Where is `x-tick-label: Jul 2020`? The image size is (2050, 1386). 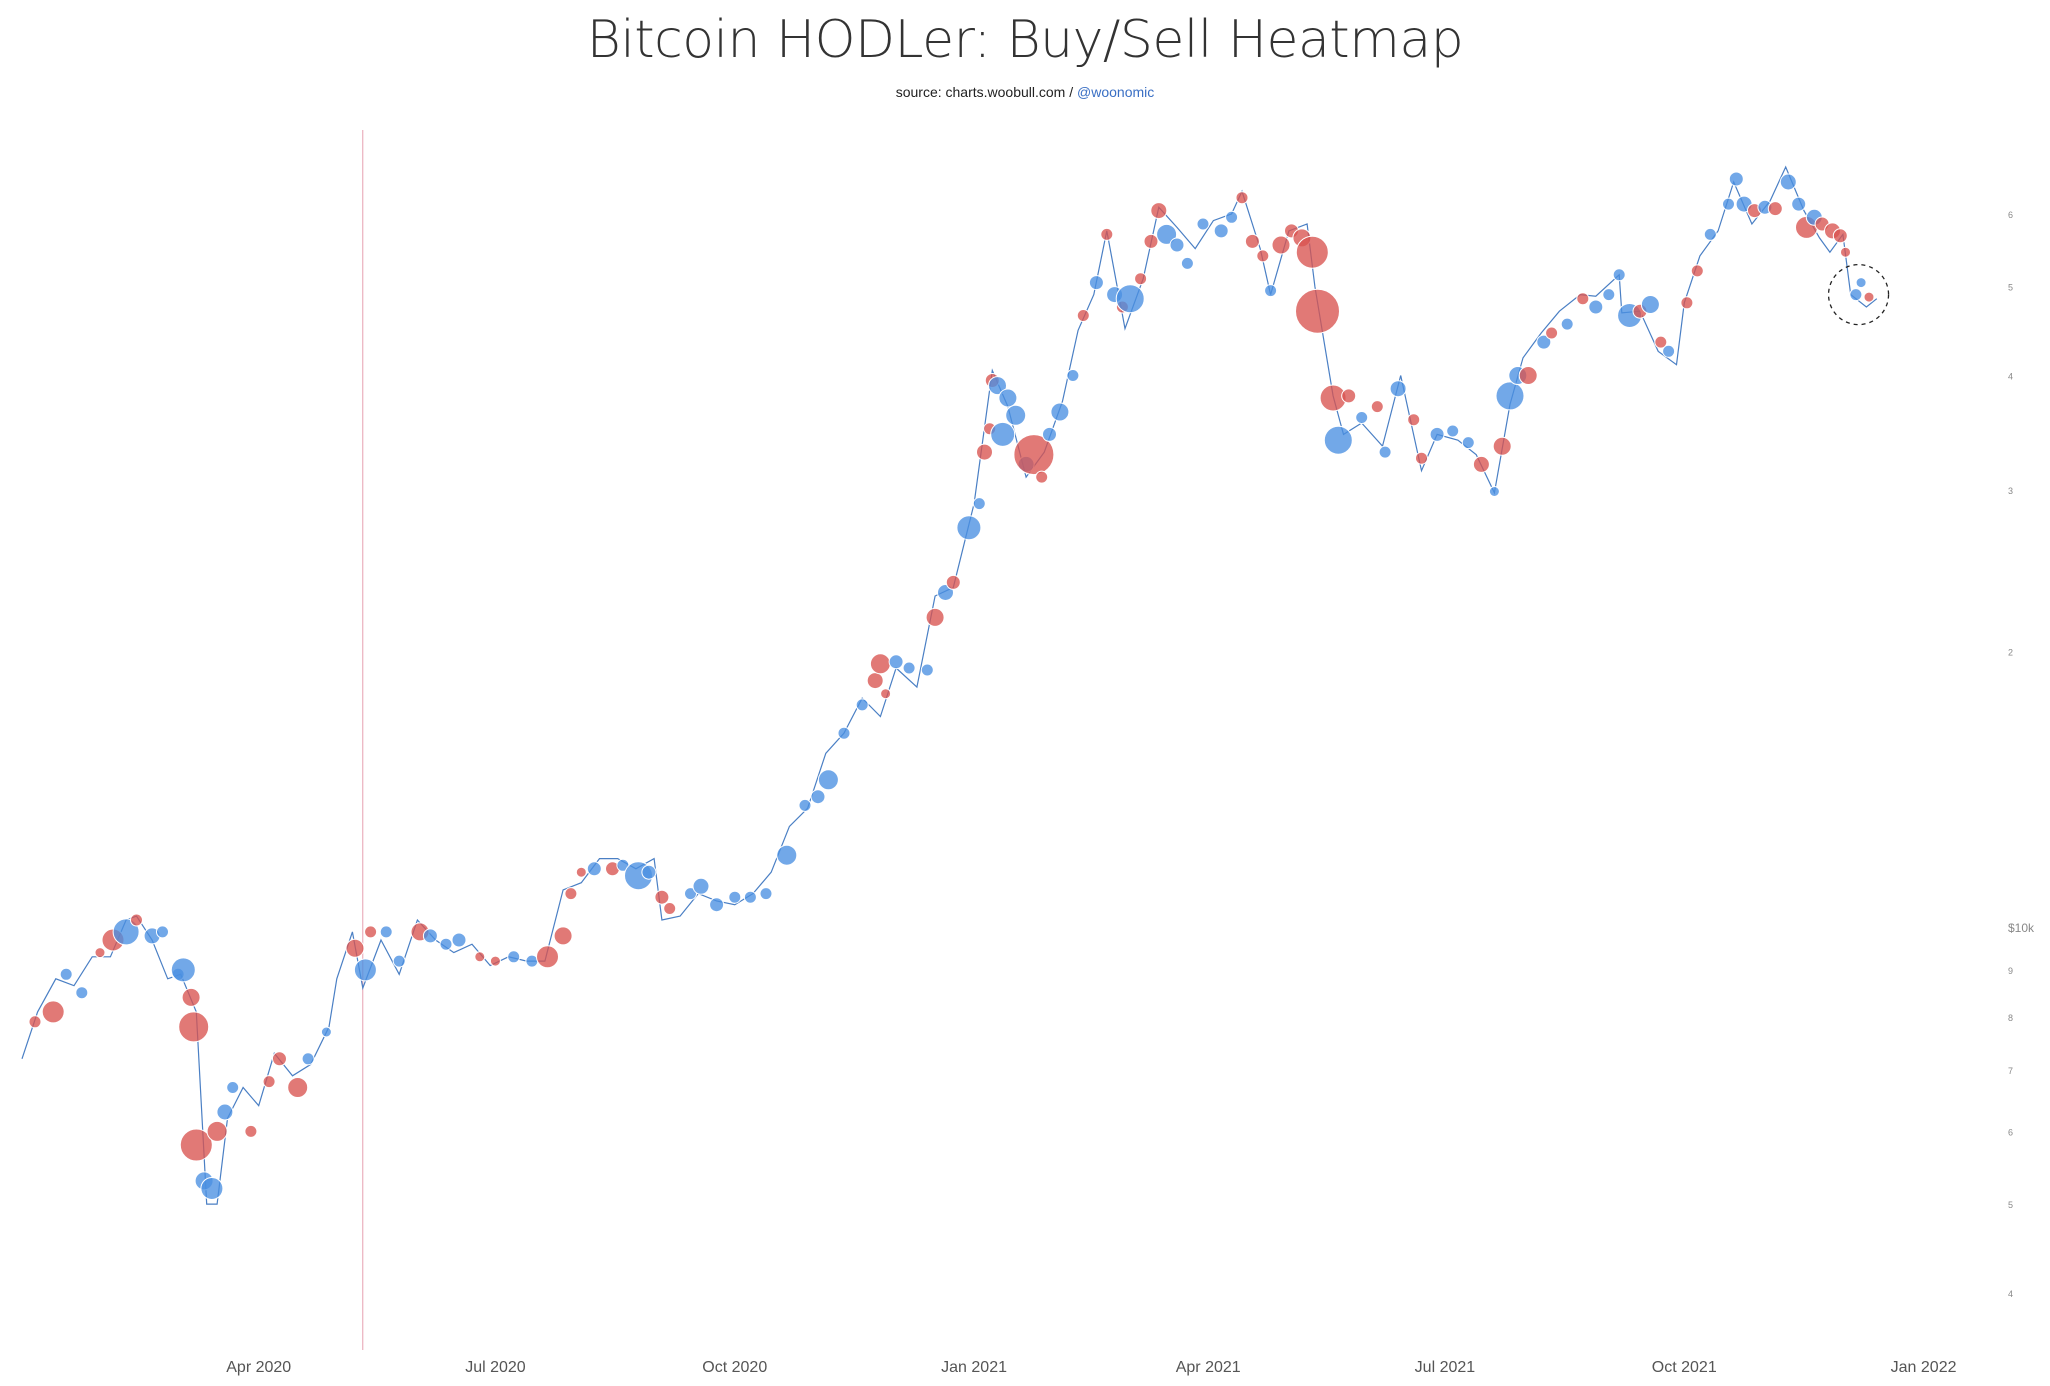 x-tick-label: Jul 2020 is located at coordinates (495, 1367).